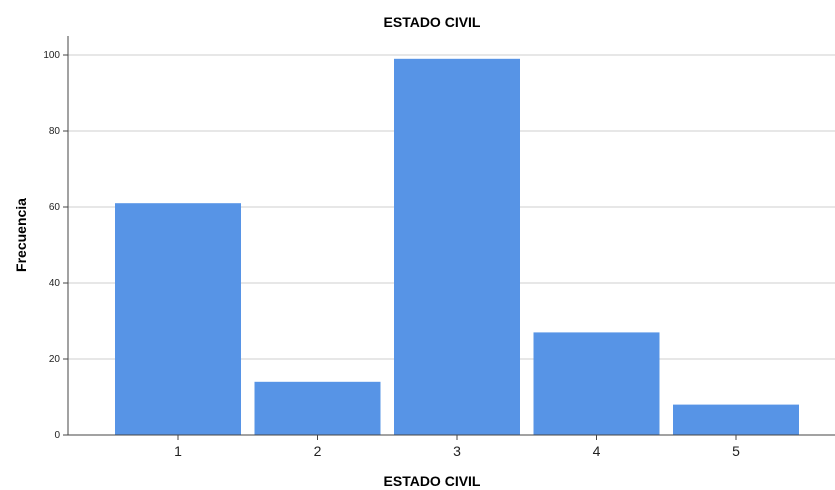  What do you see at coordinates (55, 359) in the screenshot?
I see `y-tick-label: 20` at bounding box center [55, 359].